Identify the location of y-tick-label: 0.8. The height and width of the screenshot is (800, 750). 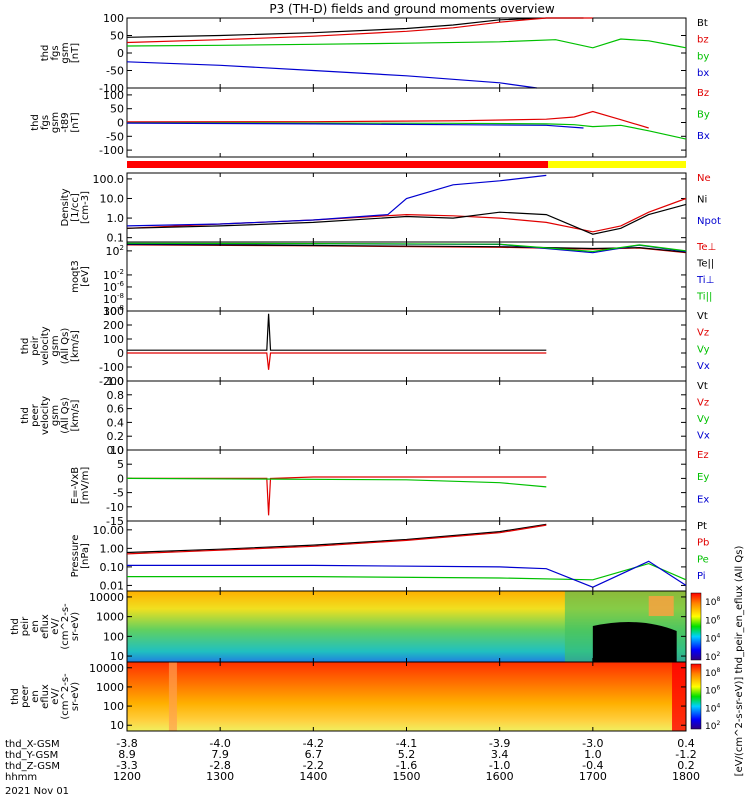
(116, 395).